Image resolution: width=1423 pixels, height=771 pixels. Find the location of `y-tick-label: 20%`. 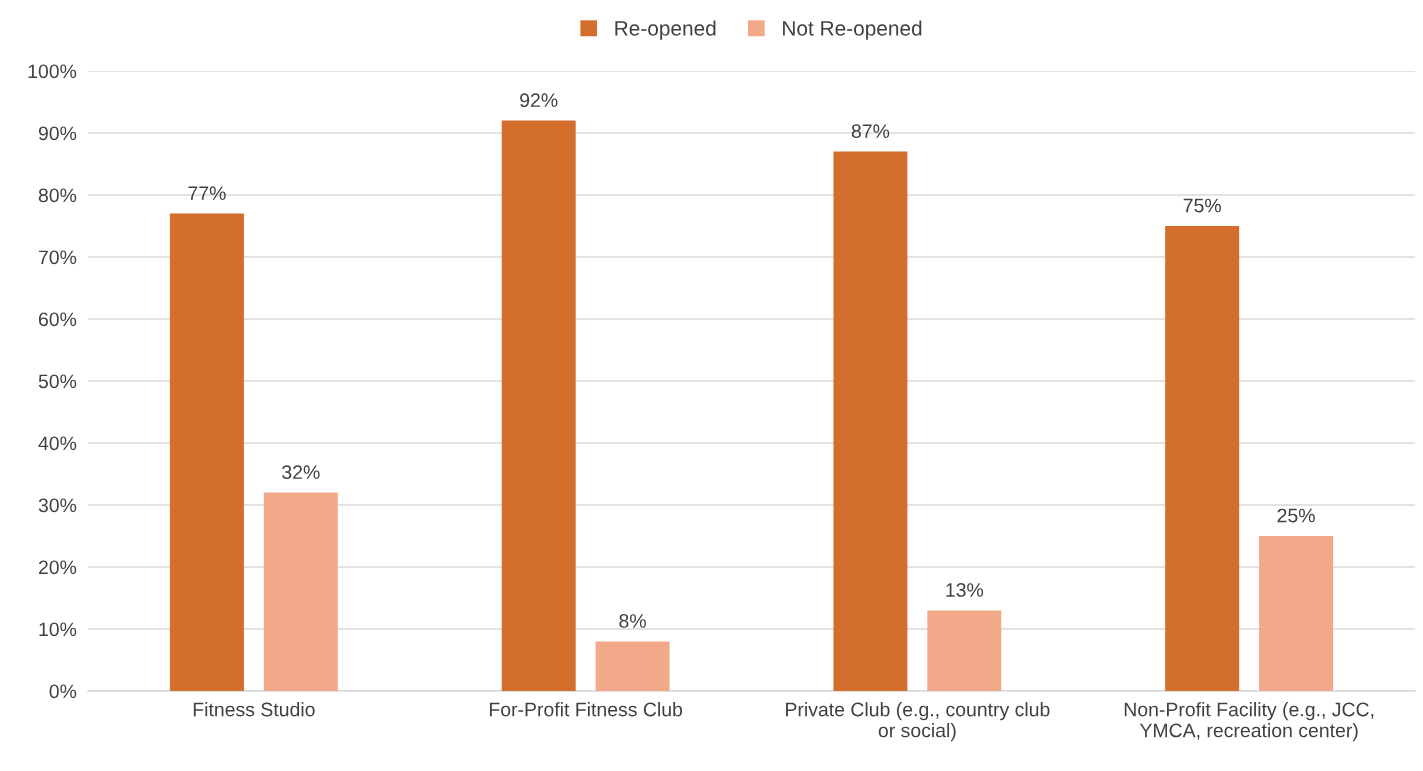

y-tick-label: 20% is located at coordinates (57, 567).